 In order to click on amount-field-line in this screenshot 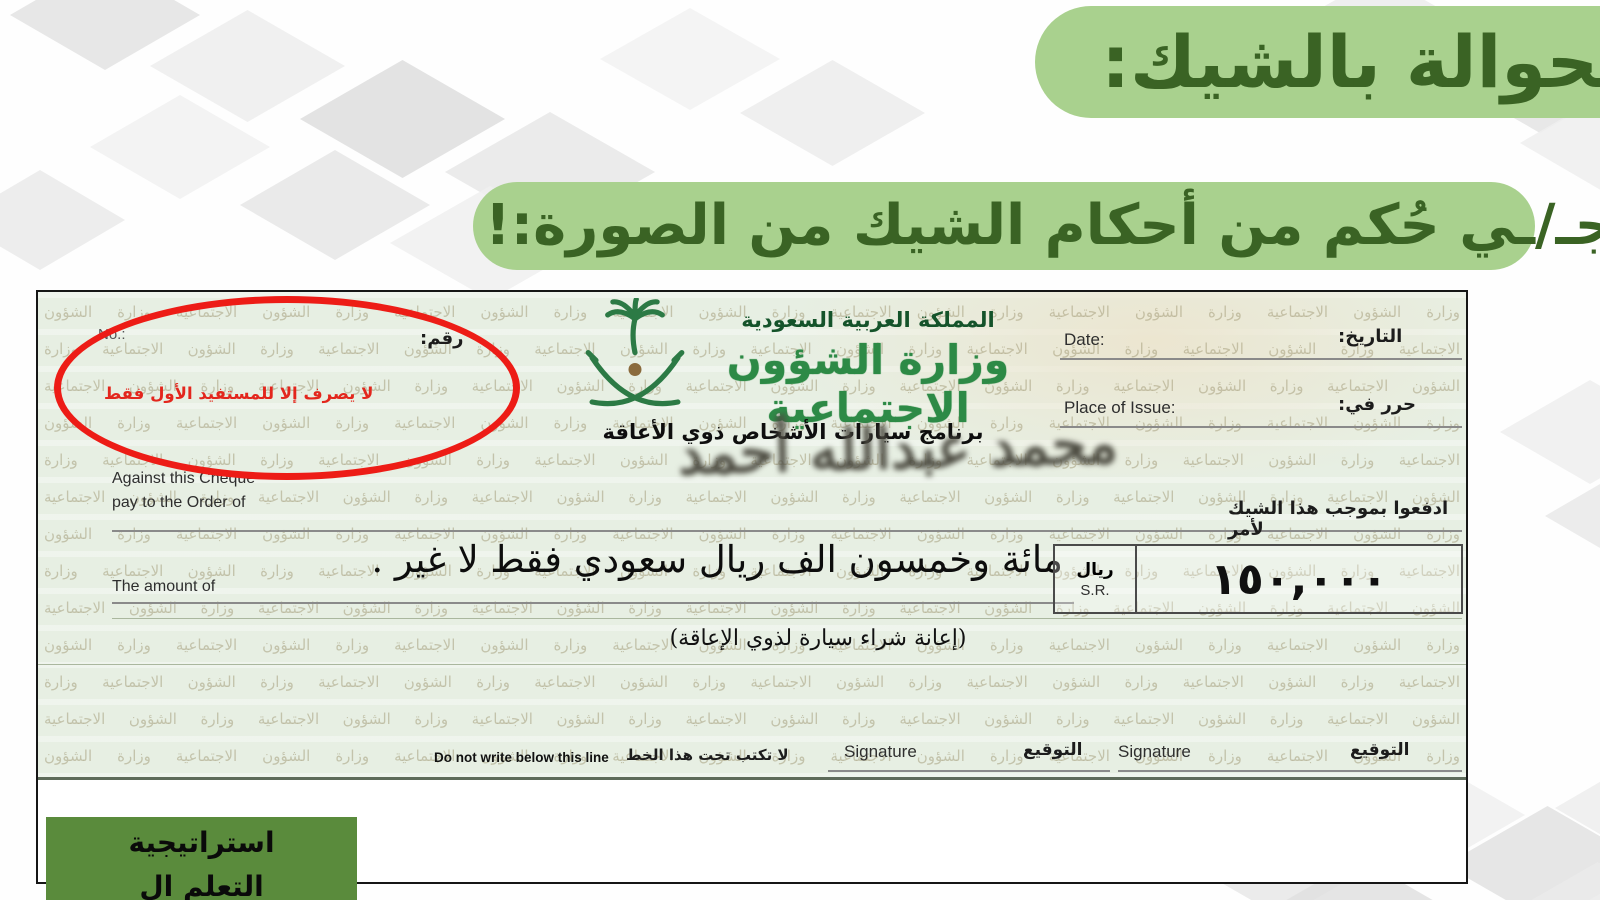, I will do `click(593, 589)`.